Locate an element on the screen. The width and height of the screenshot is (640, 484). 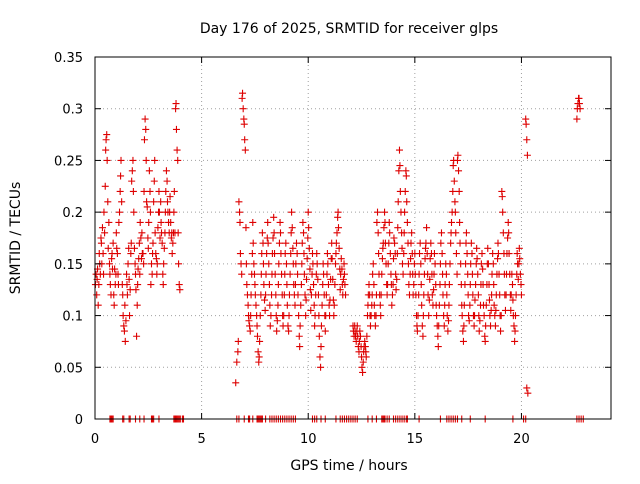
x-tick-label: 20 is located at coordinates (521, 439).